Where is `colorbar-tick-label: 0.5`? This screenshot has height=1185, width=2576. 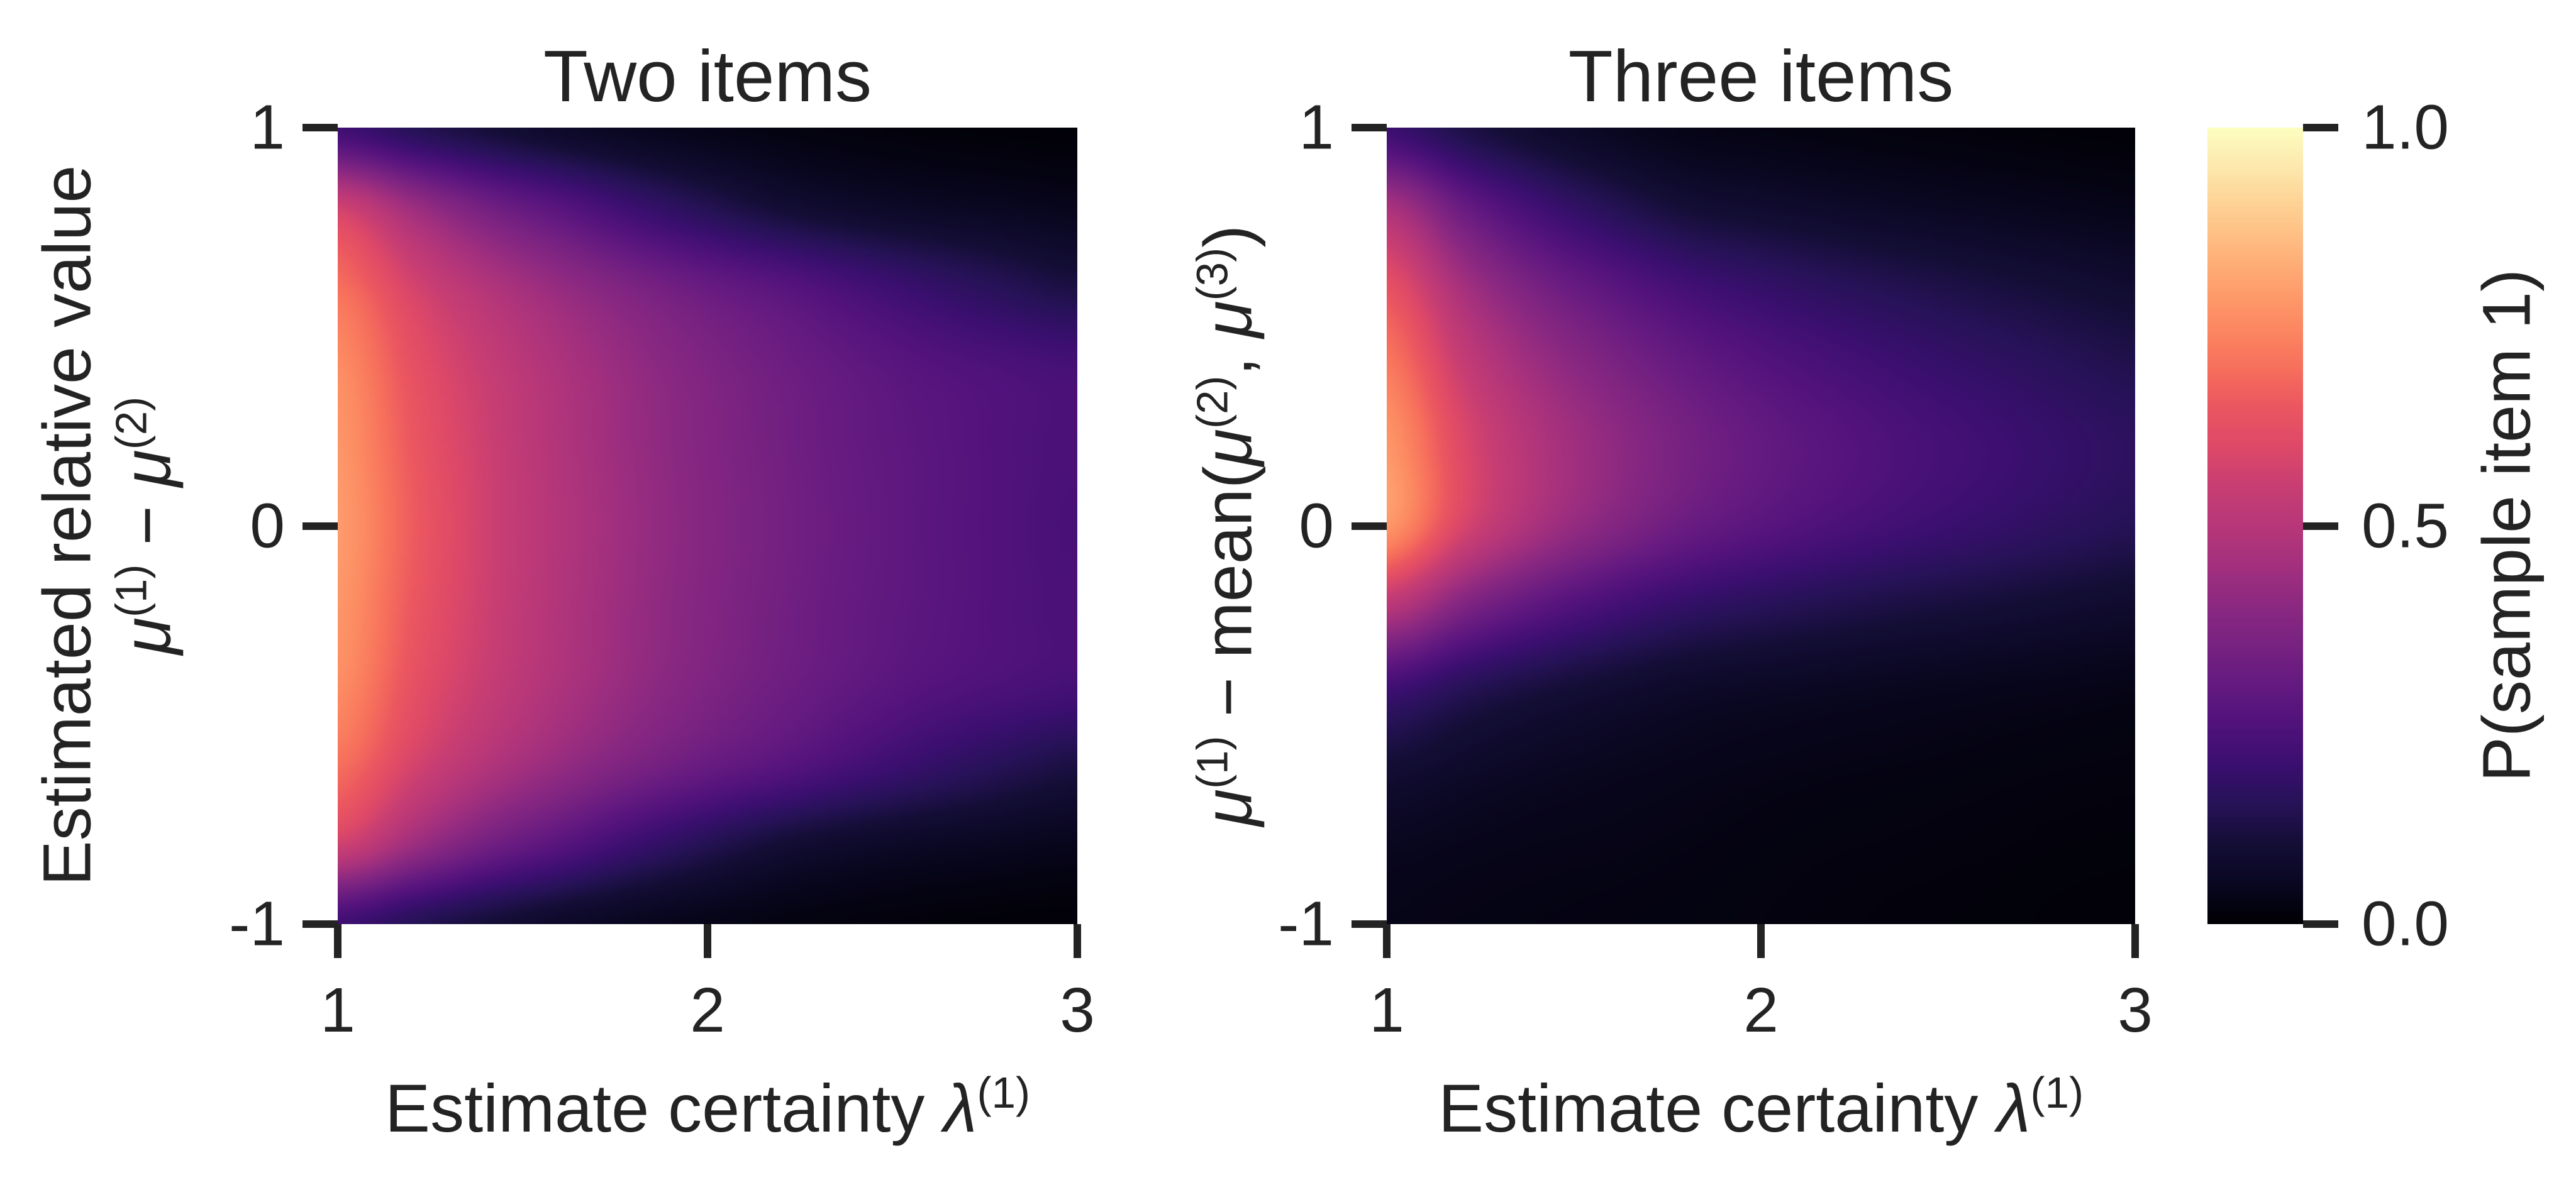 colorbar-tick-label: 0.5 is located at coordinates (2406, 525).